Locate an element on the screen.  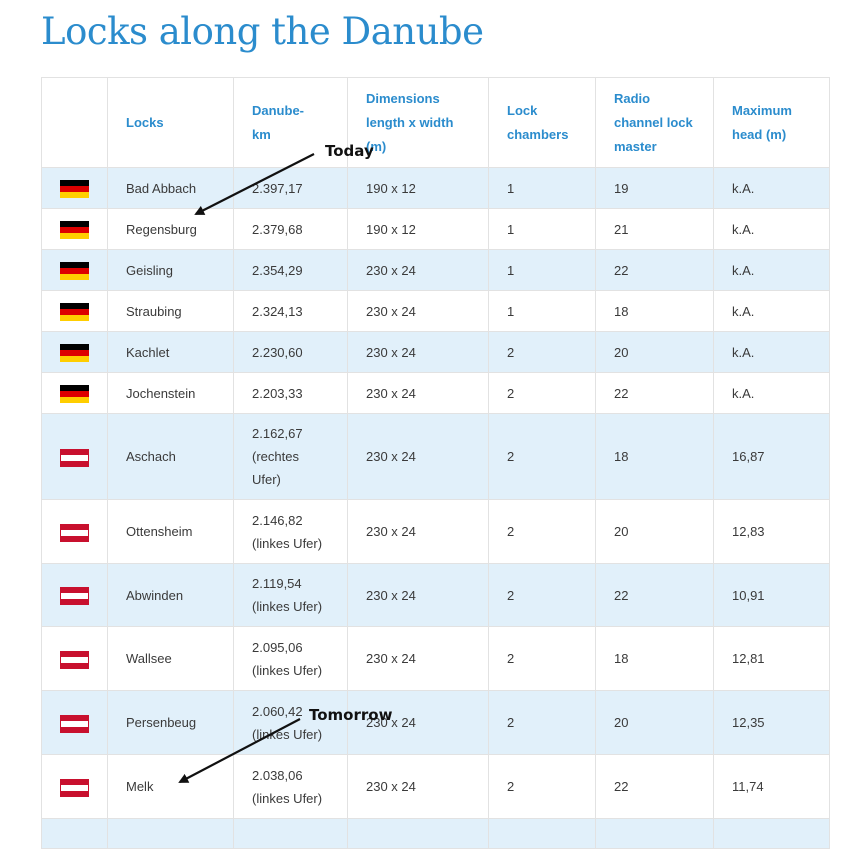
table-row is located at coordinates (435, 833).